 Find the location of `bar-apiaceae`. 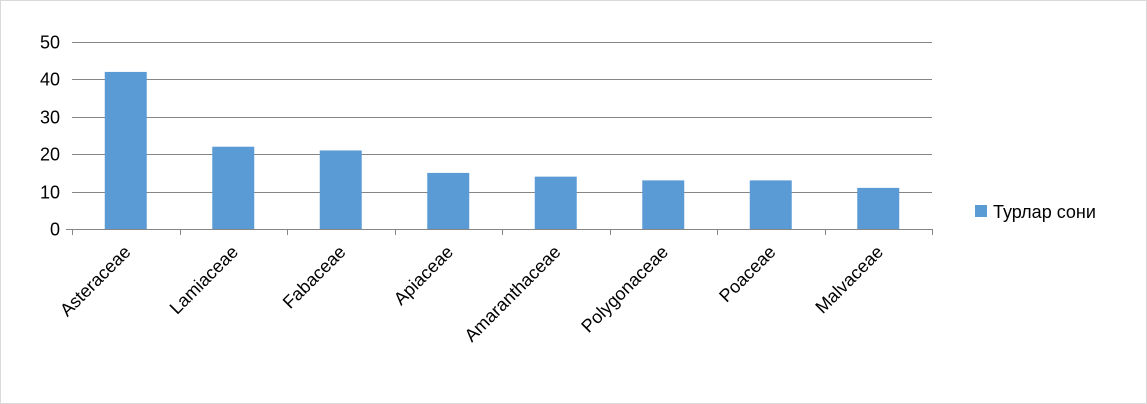

bar-apiaceae is located at coordinates (448, 200).